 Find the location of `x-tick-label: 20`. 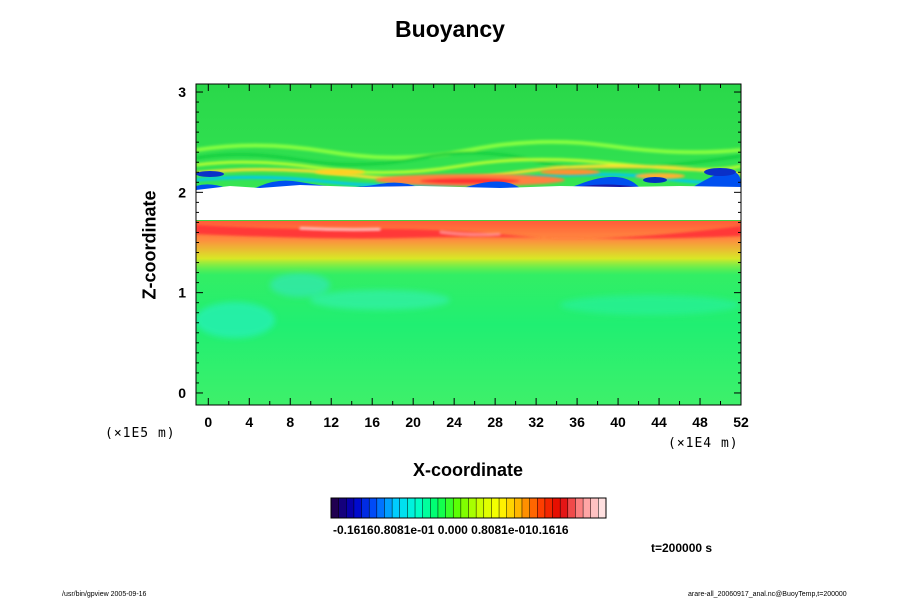

x-tick-label: 20 is located at coordinates (413, 422).